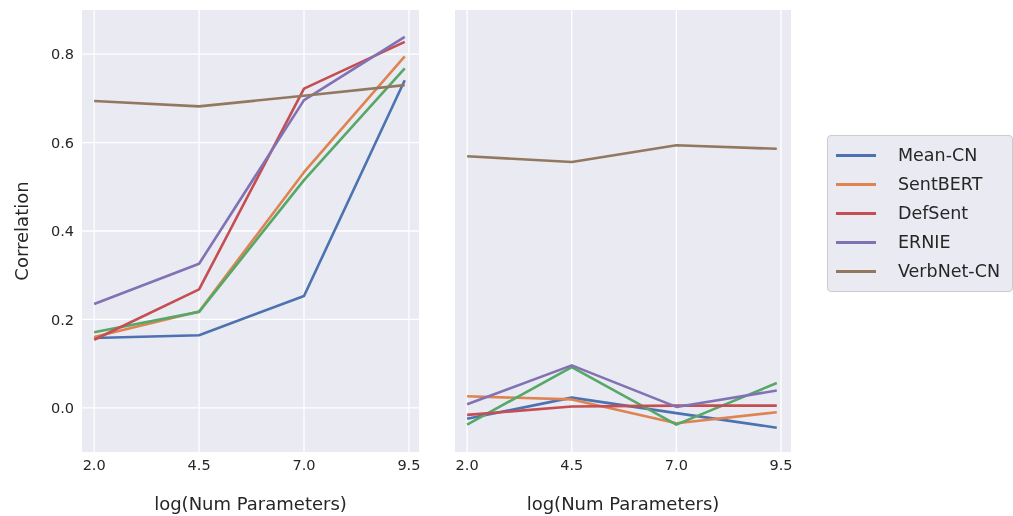  I want to click on legend-label: Mean-CN, so click(937, 155).